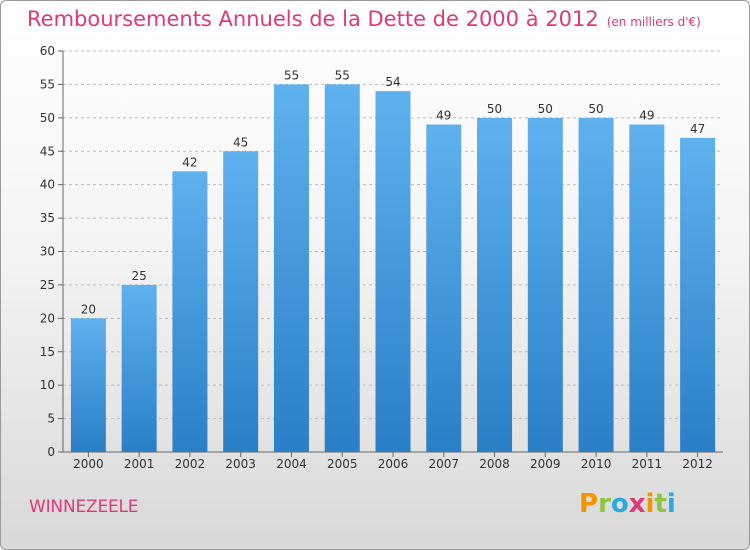 This screenshot has height=550, width=750. Describe the element at coordinates (139, 464) in the screenshot. I see `x-tick-label: 2001` at that location.